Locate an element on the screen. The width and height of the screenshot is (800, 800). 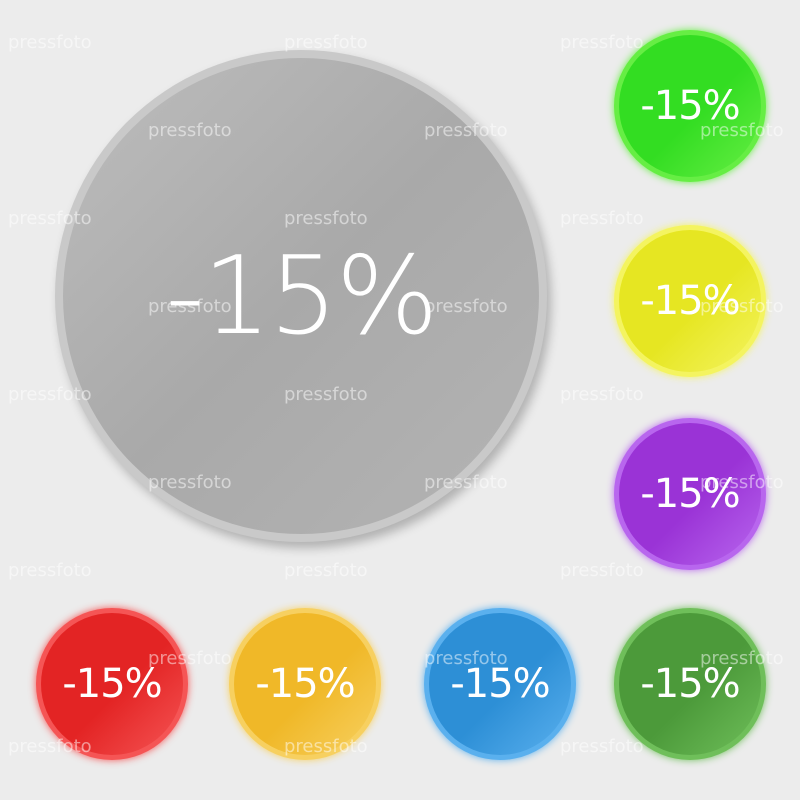
orange-discount-button: -15% is located at coordinates (305, 684).